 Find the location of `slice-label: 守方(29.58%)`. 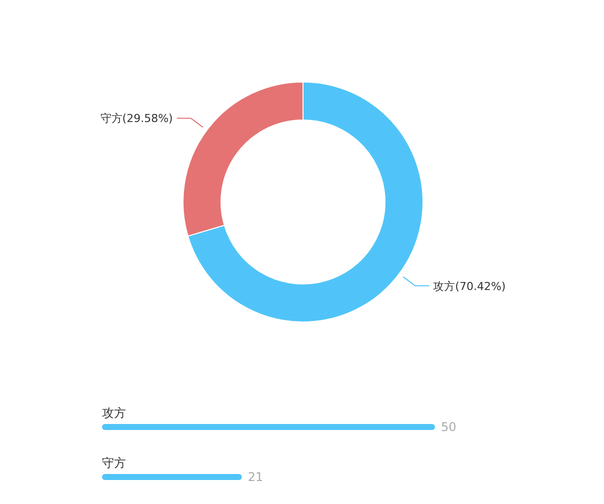

slice-label: 守方(29.58%) is located at coordinates (136, 119).